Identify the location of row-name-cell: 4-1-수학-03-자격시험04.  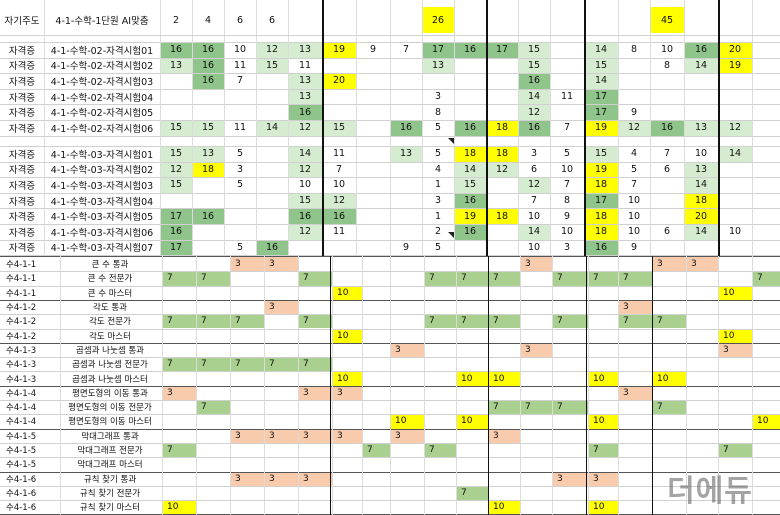
(102, 202).